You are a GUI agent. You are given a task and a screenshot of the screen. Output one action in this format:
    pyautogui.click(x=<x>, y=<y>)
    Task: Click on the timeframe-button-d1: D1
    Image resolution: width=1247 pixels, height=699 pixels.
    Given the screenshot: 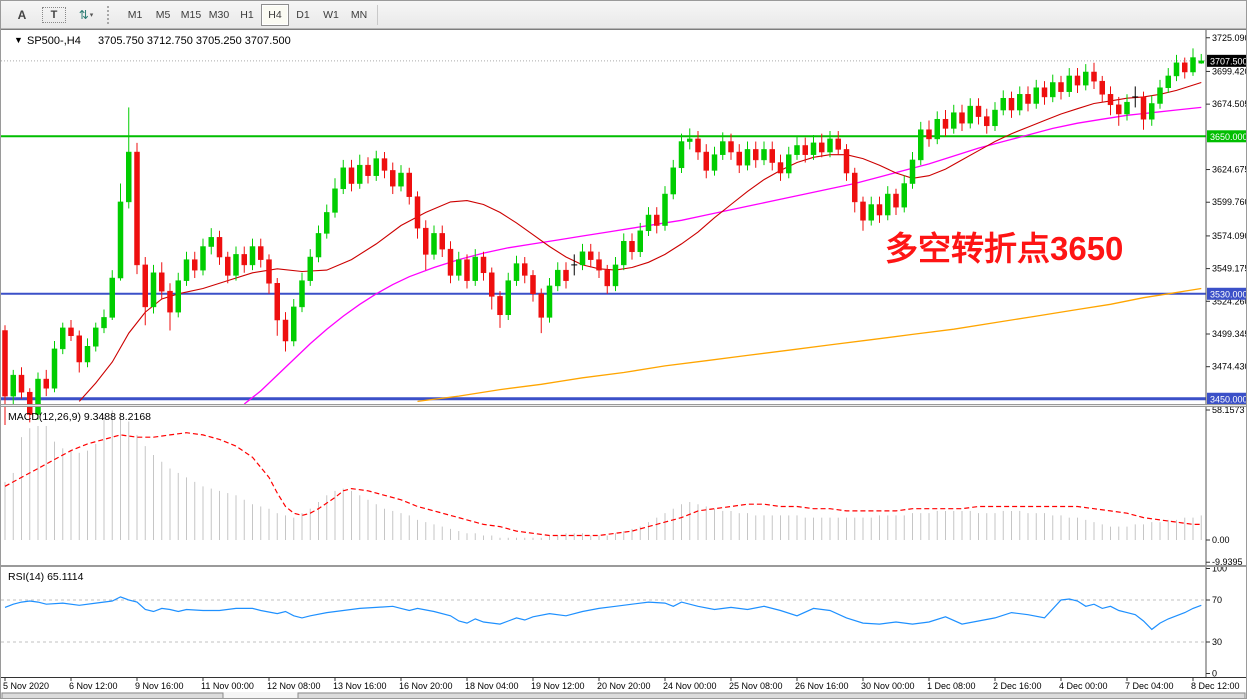 What is the action you would take?
    pyautogui.click(x=303, y=14)
    